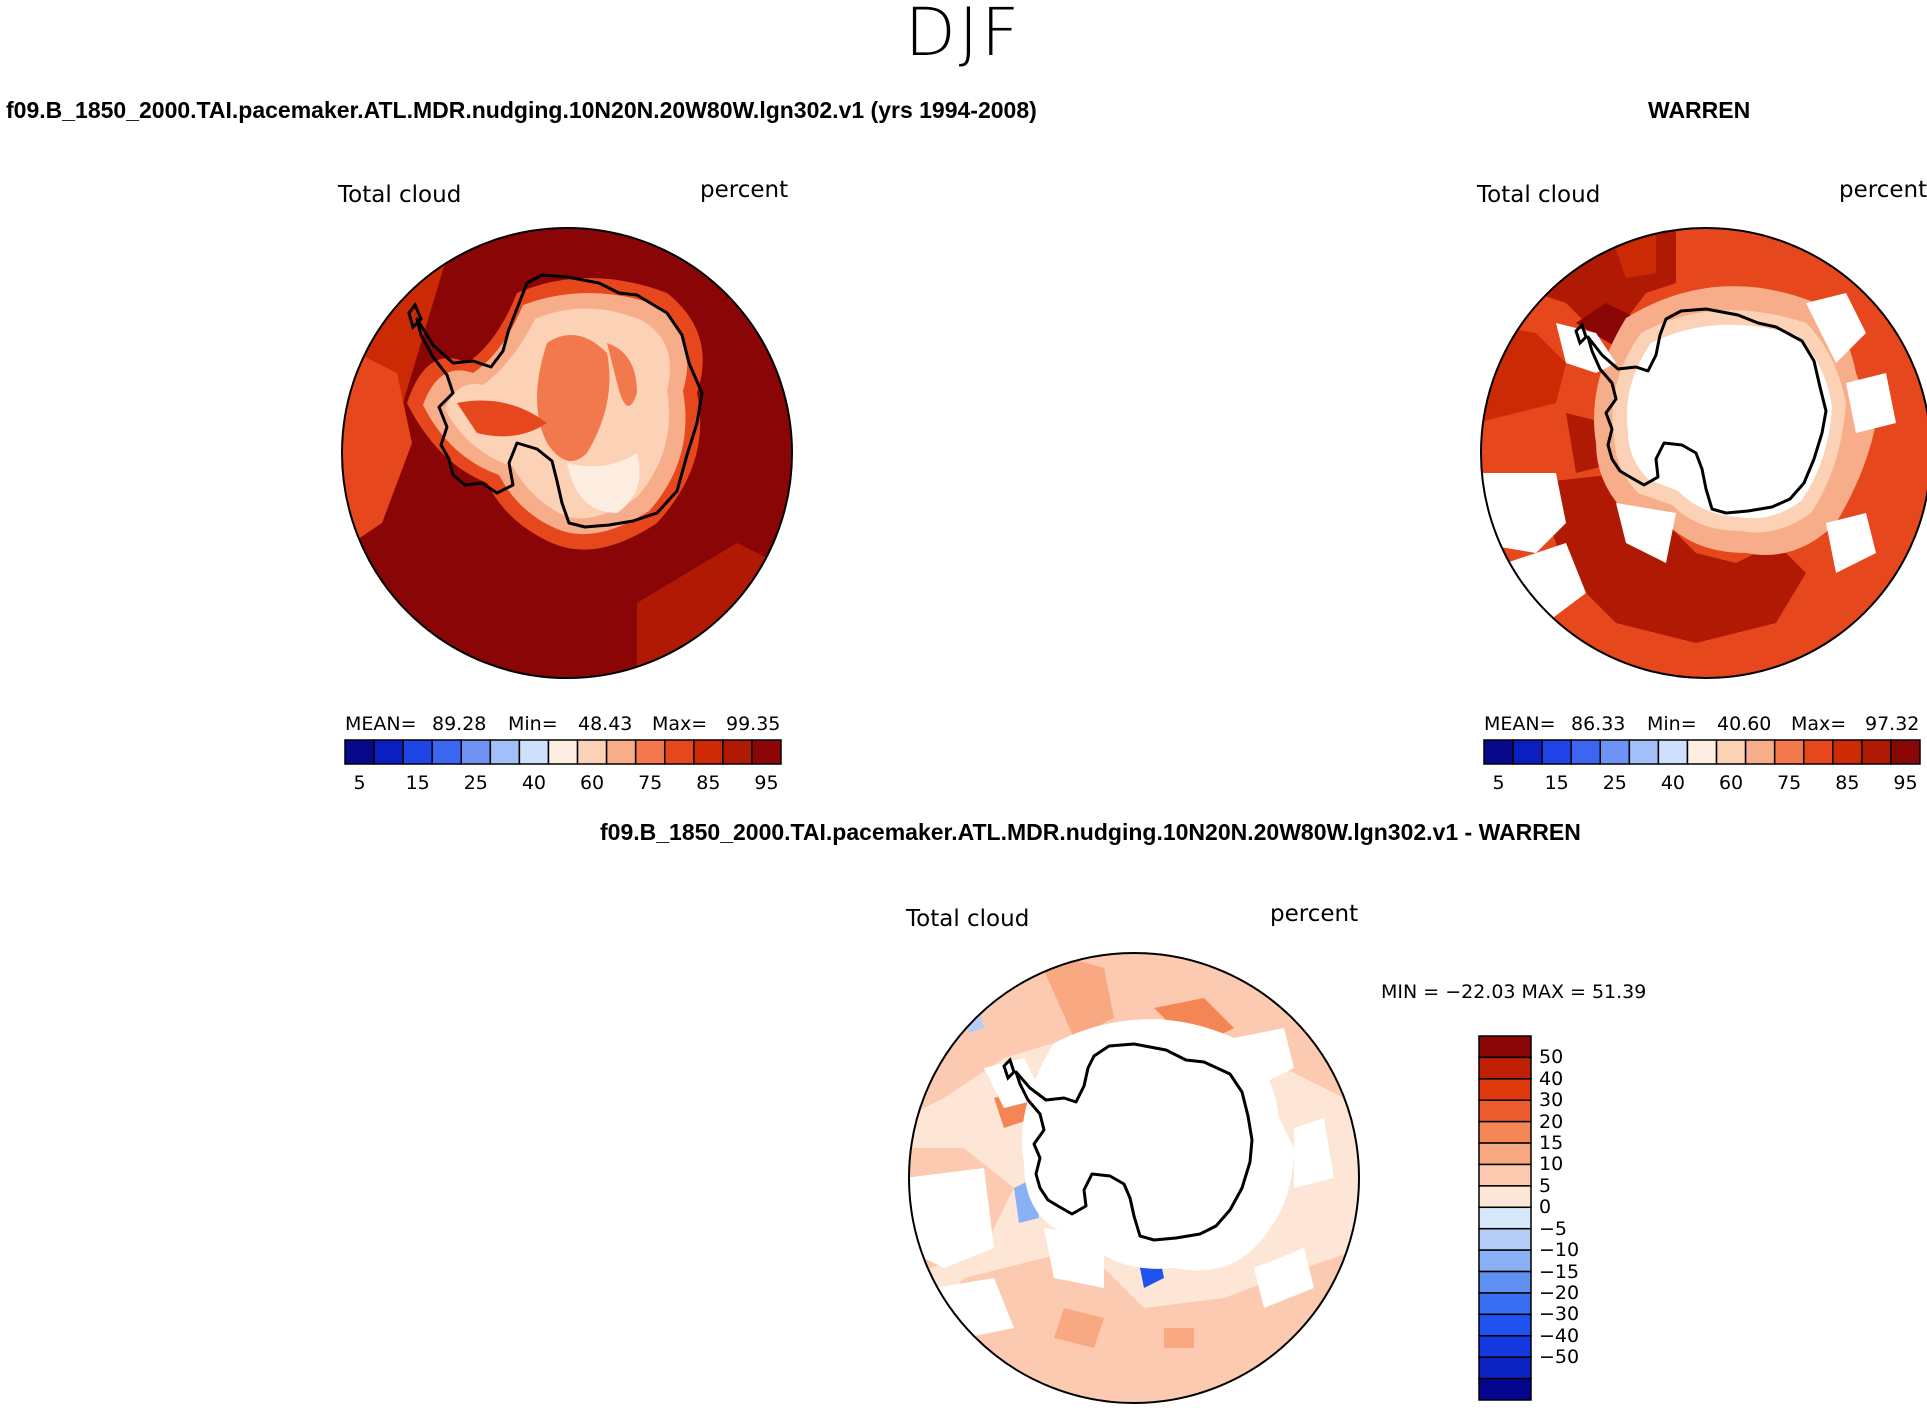  What do you see at coordinates (766, 783) in the screenshot?
I see `model-colorbar-tick-label: 95` at bounding box center [766, 783].